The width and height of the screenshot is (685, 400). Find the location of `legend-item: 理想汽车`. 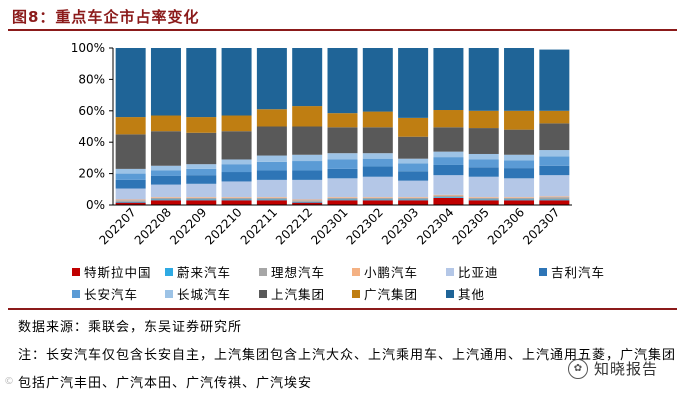

legend-item: 理想汽车 is located at coordinates (292, 271).